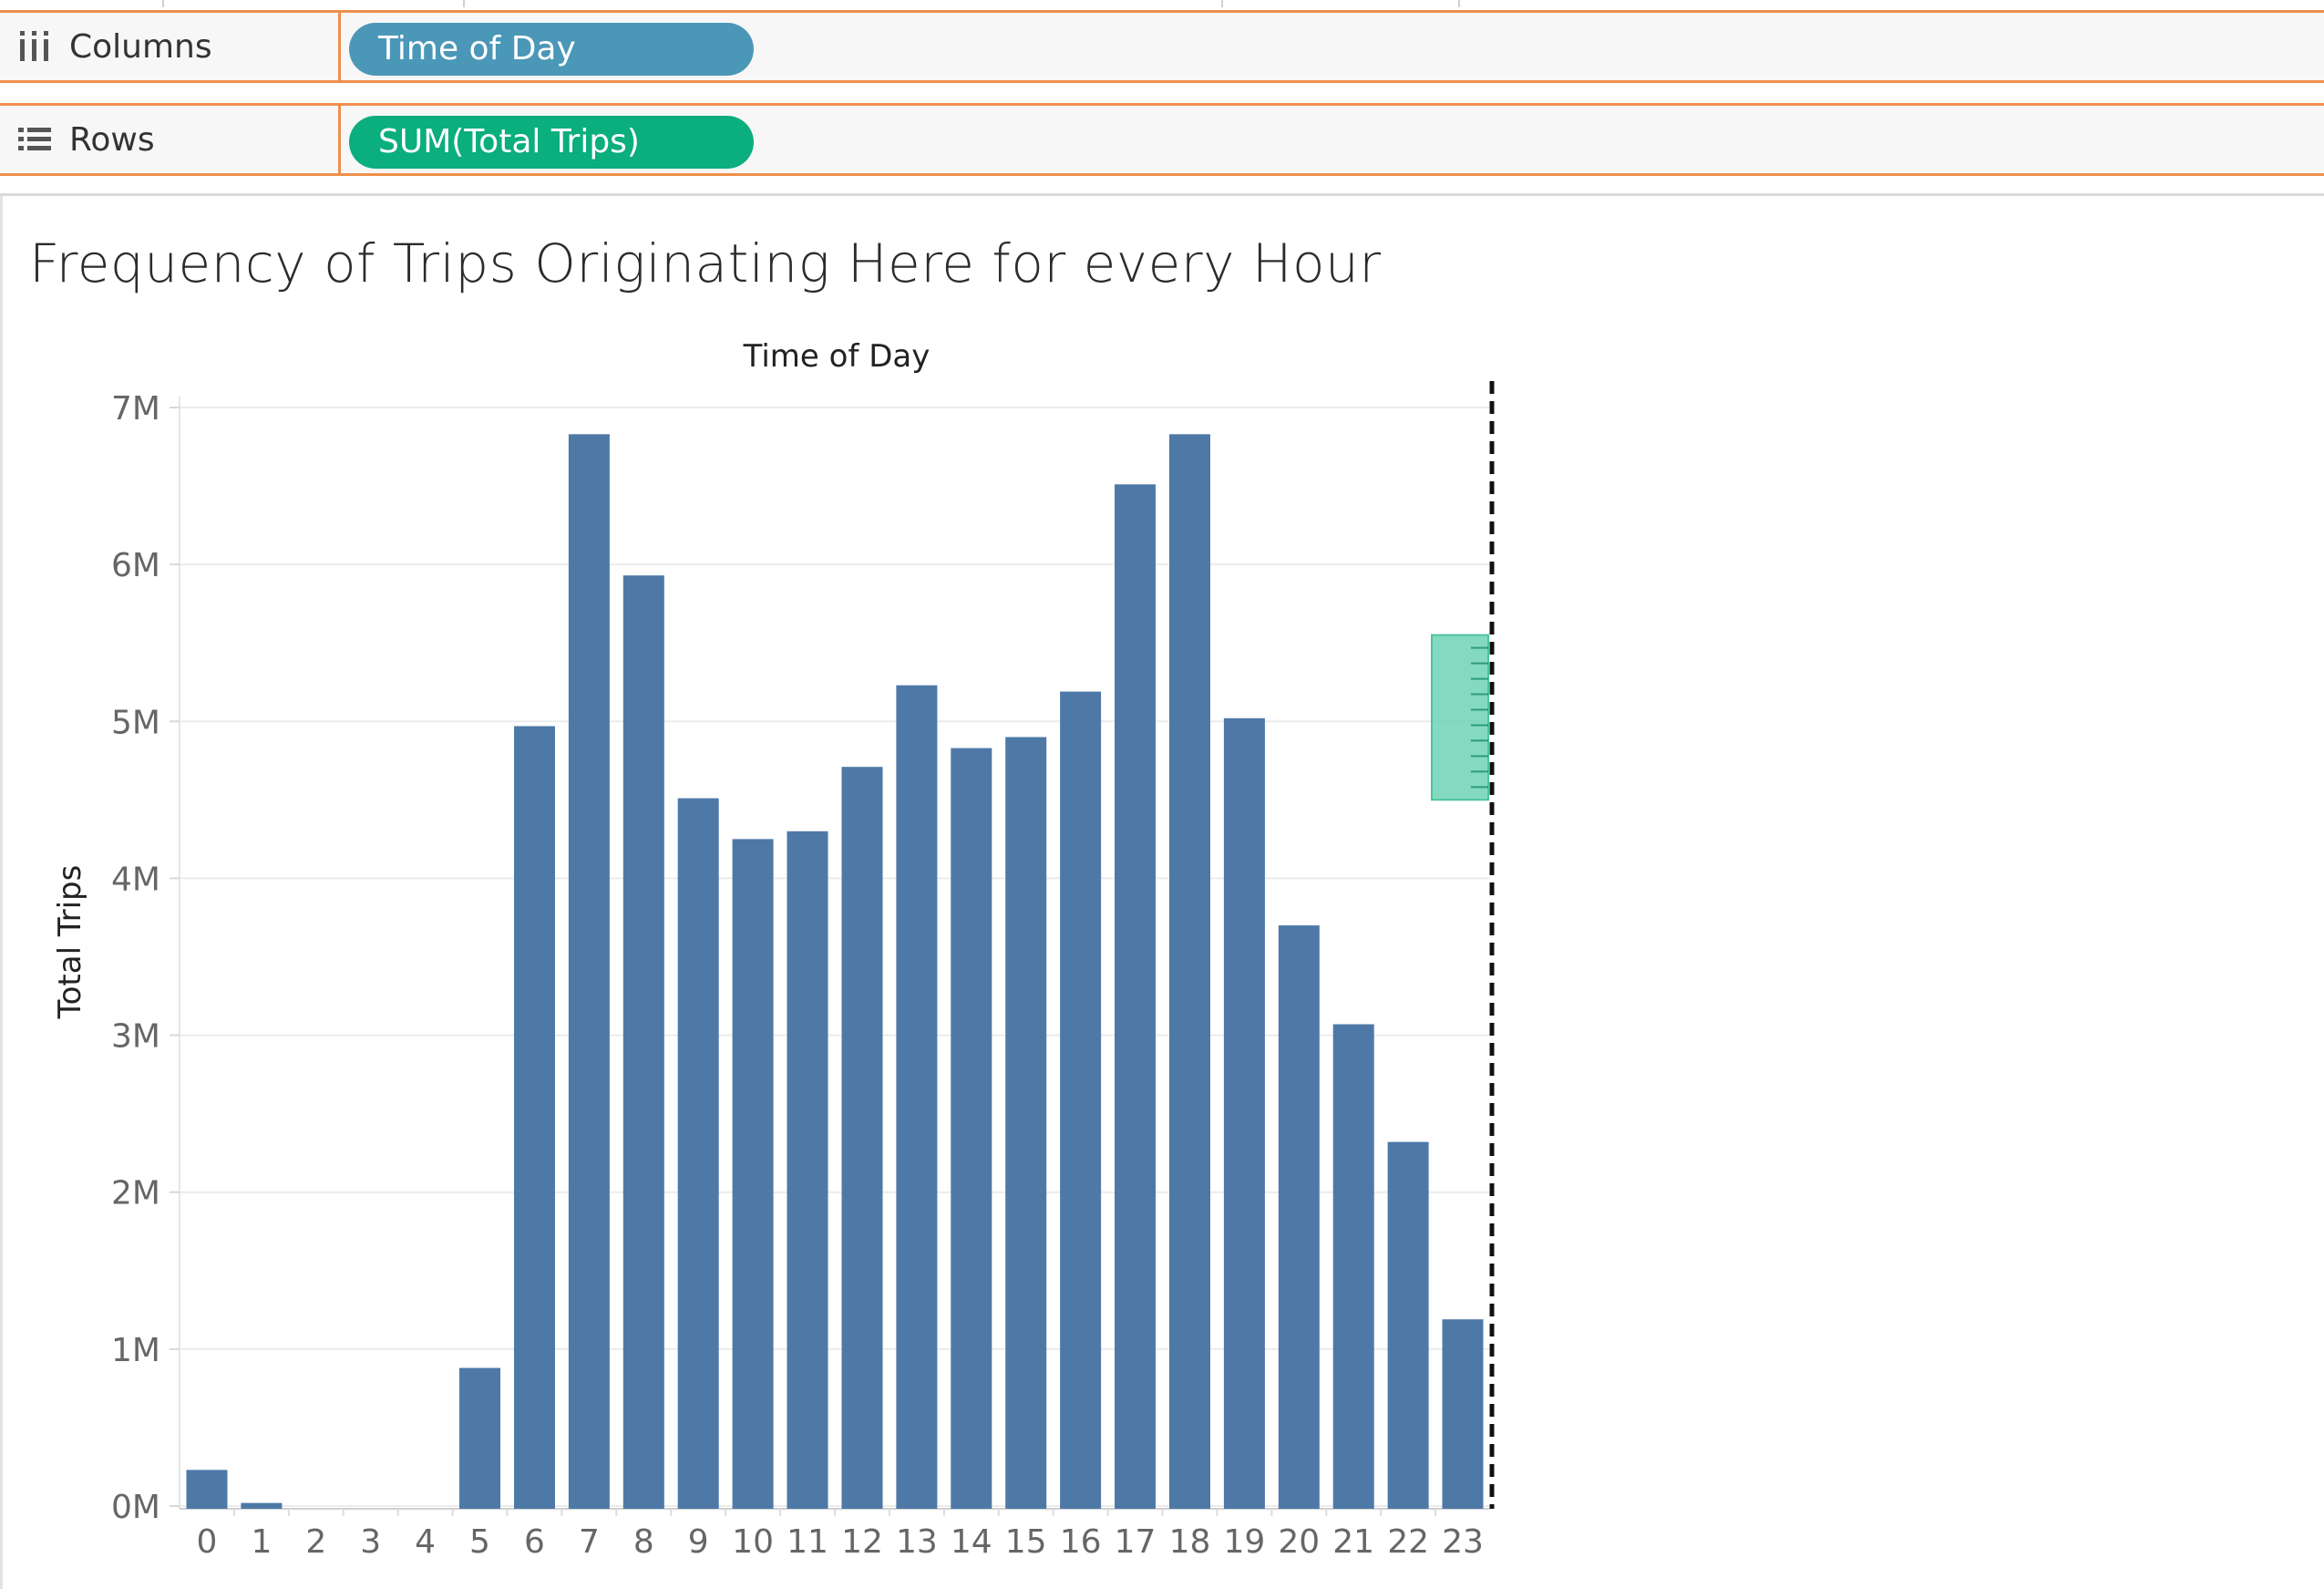 The height and width of the screenshot is (1589, 2324). I want to click on columns-shelf-icon, so click(34, 46).